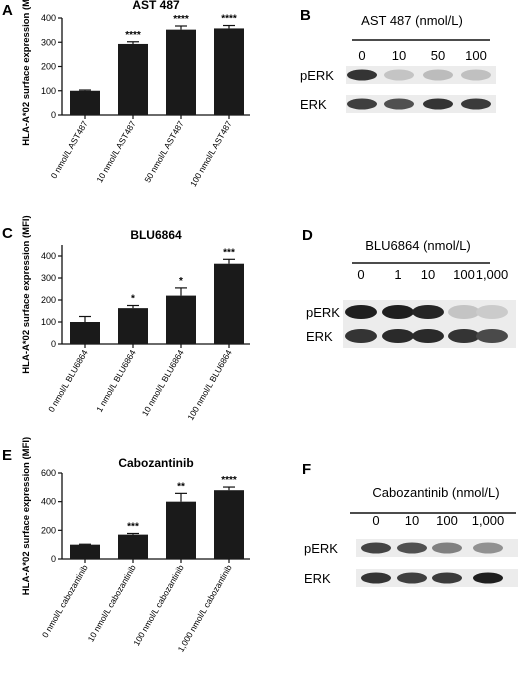 This screenshot has width=520, height=686. I want to click on x-tick-label: 0 nmol/L AST487, so click(69, 149).